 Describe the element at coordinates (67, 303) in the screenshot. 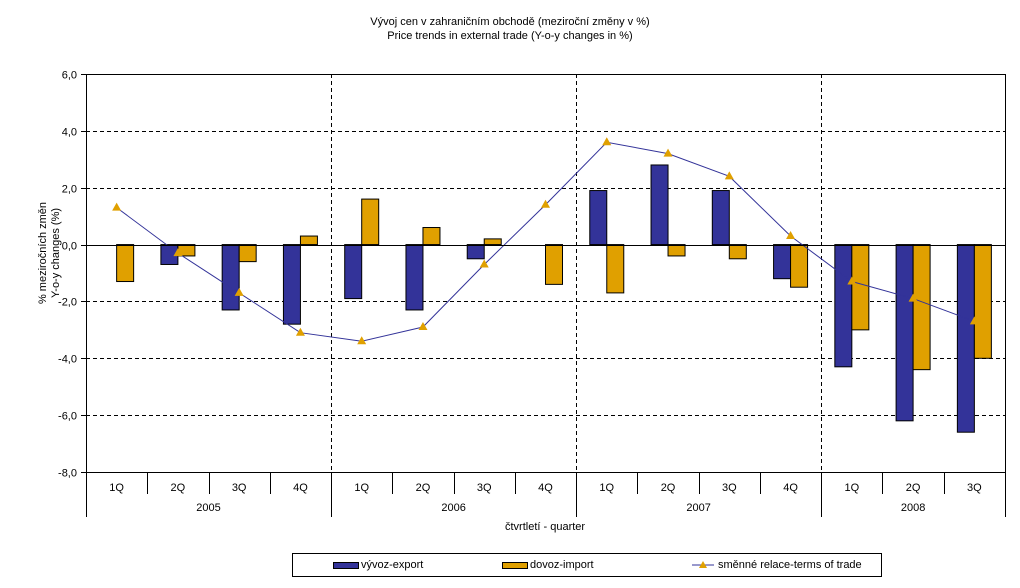

I see `y-tick-label: -2,0` at that location.